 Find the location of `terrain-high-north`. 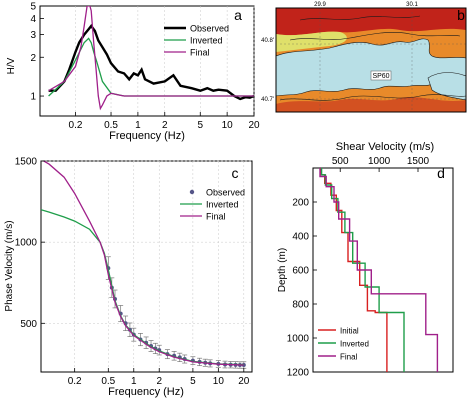

terrain-high-north is located at coordinates (371, 22).